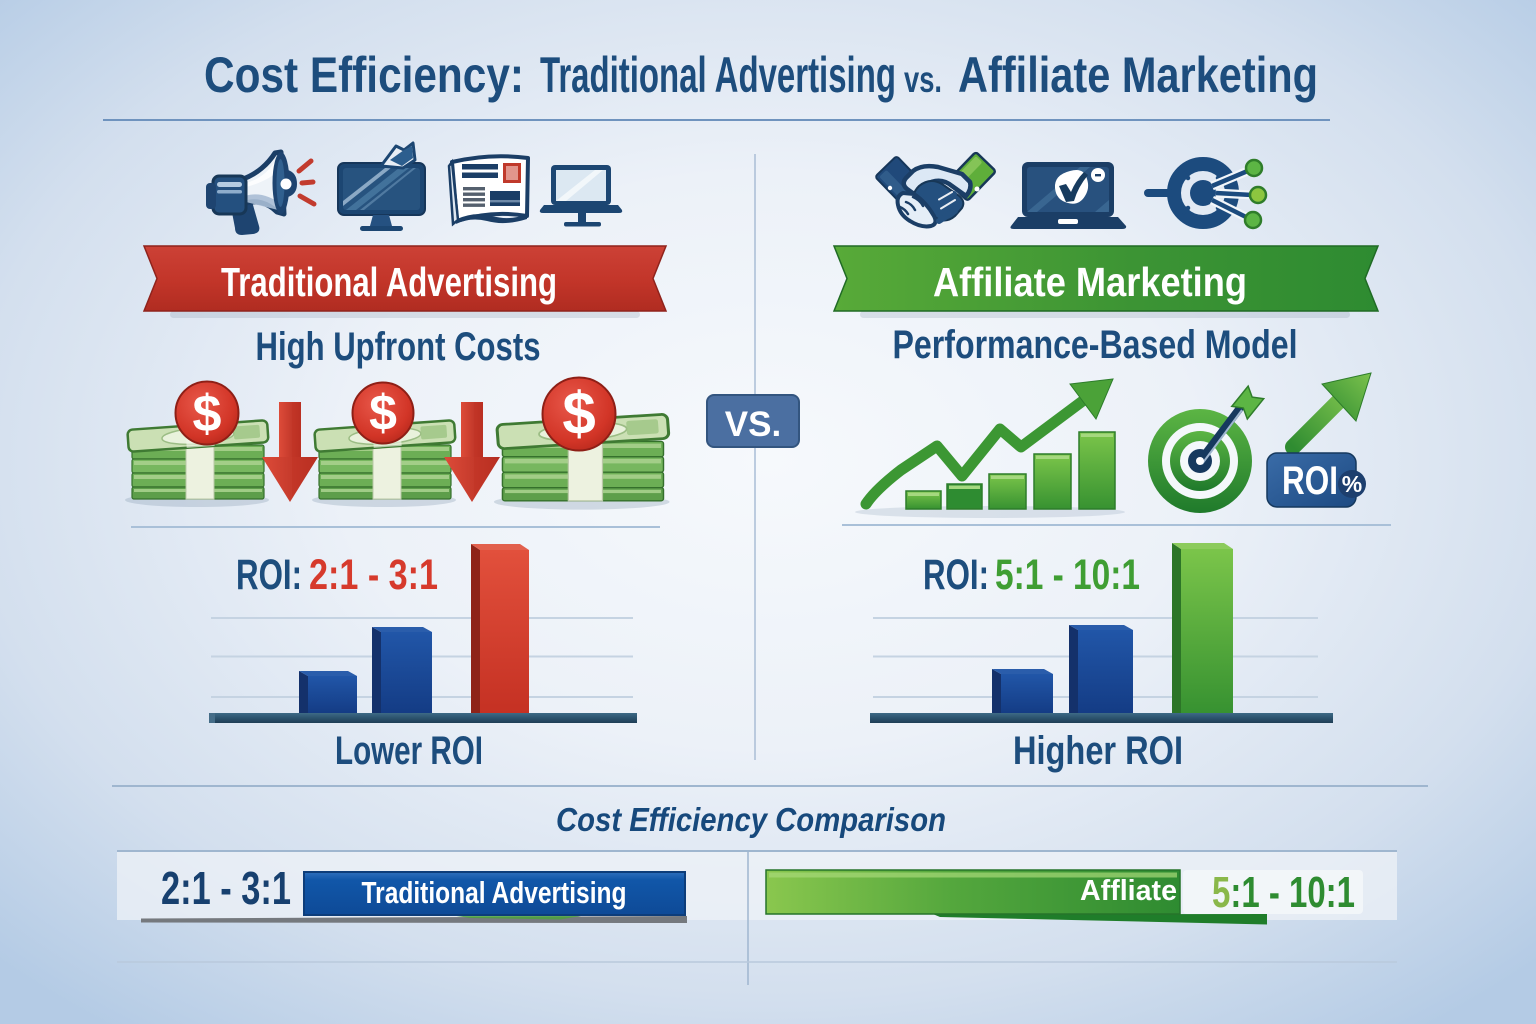 The image size is (1536, 1024). What do you see at coordinates (1095, 345) in the screenshot?
I see `svg-text: Performance-Based Model` at bounding box center [1095, 345].